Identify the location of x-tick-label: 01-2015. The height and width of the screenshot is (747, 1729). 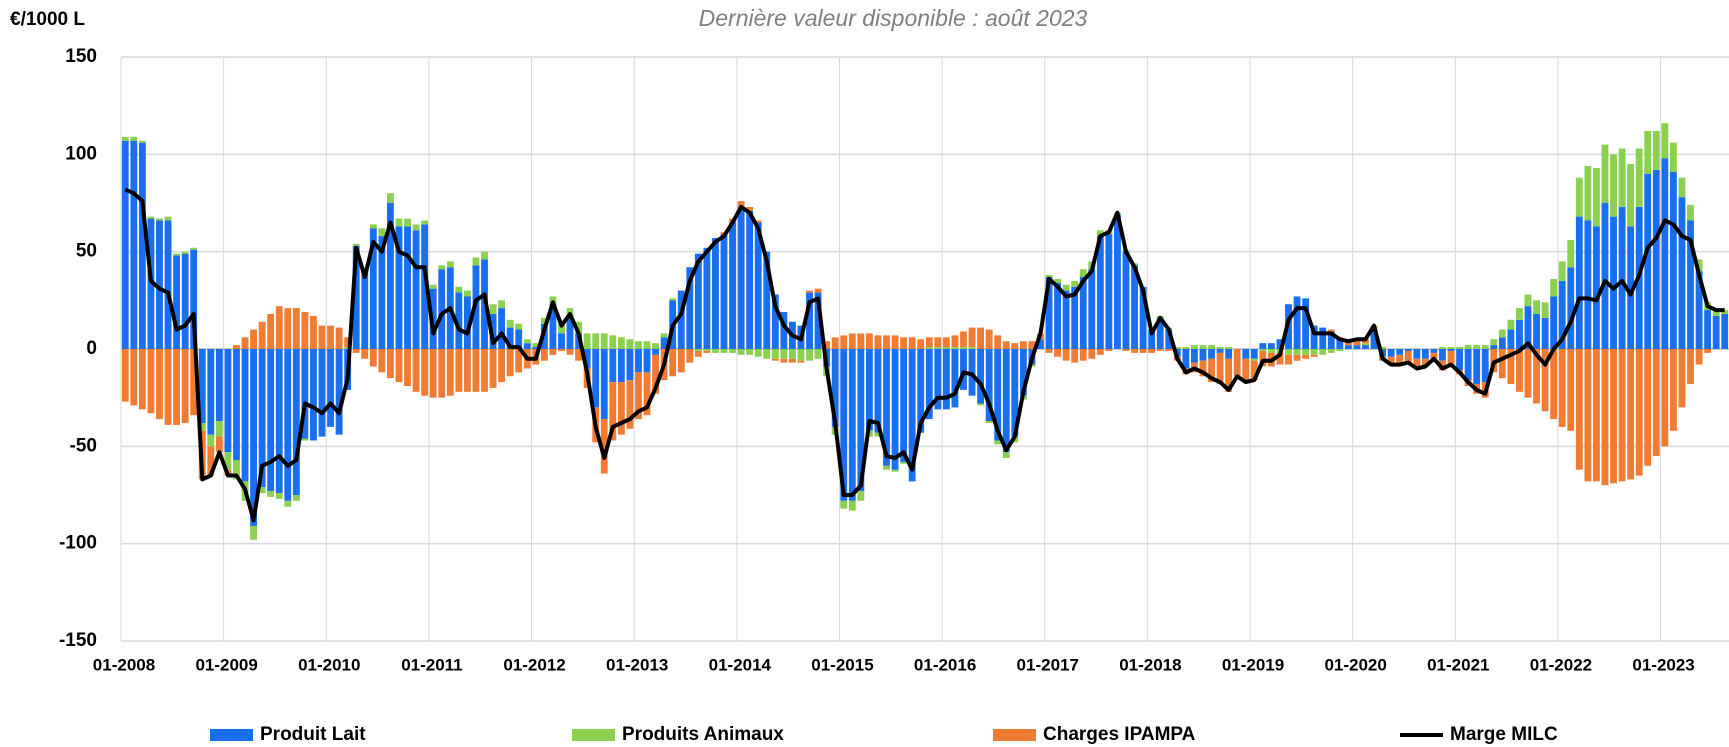
(842, 664).